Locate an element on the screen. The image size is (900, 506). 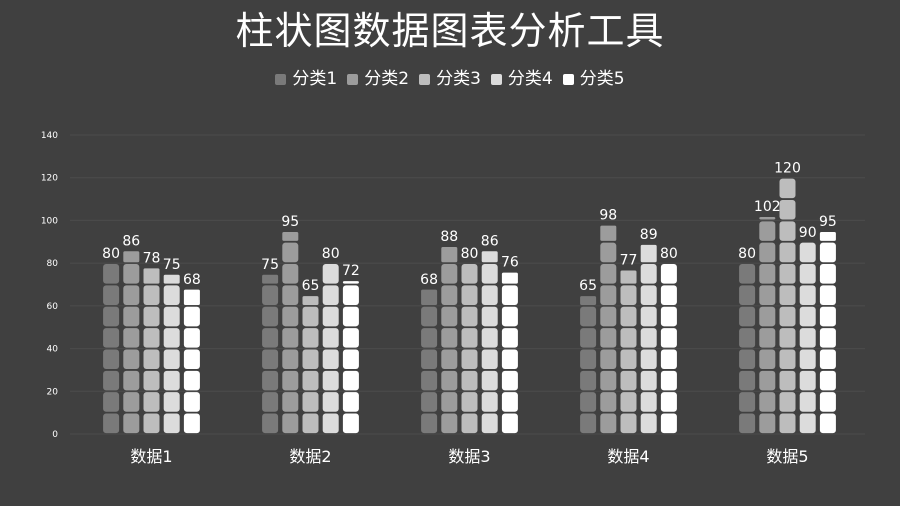
data-label: 89 is located at coordinates (649, 235).